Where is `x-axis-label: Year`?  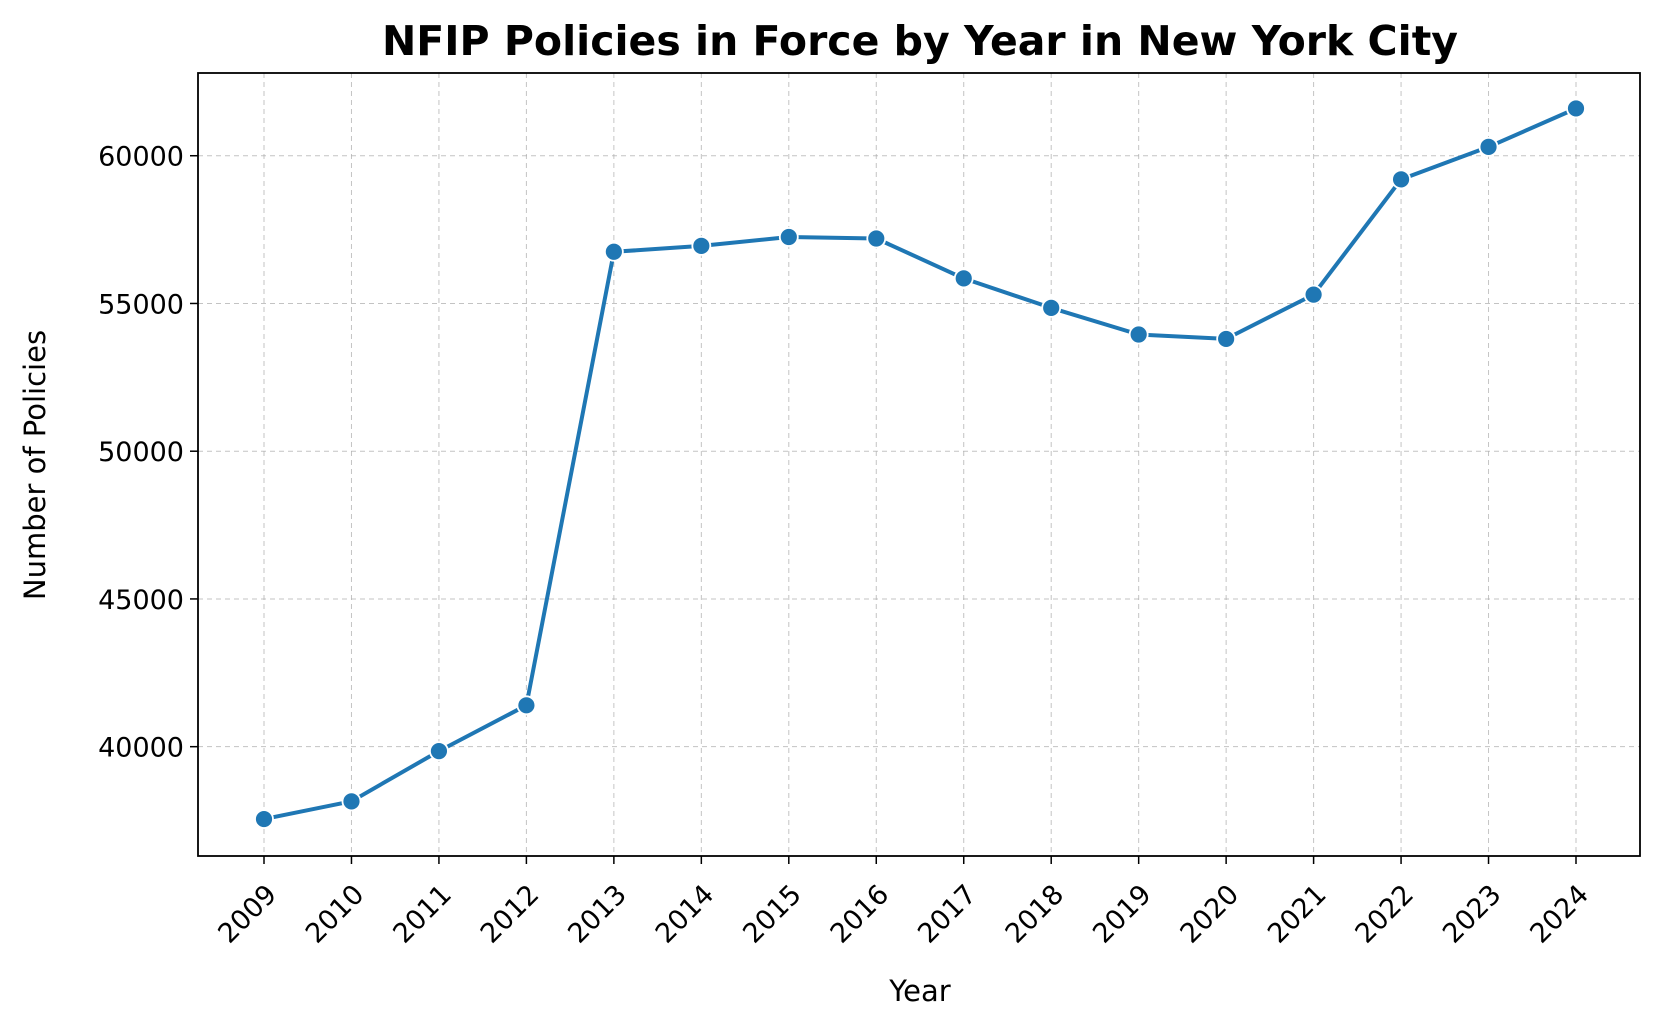
x-axis-label: Year is located at coordinates (919, 991).